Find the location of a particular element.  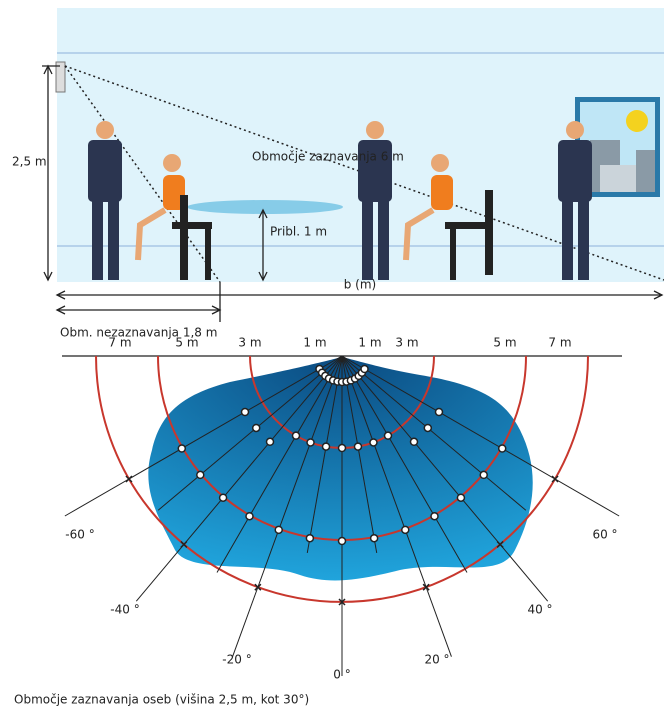

non-detection-label: Obm. nezaznavanja 1,8 m is located at coordinates (138, 333).